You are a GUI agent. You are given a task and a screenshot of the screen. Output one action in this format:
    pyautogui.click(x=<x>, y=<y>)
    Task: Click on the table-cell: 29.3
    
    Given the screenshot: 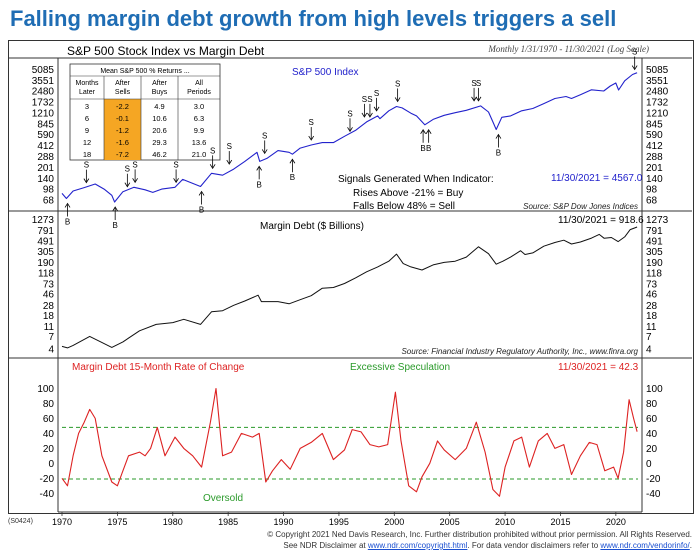 What is the action you would take?
    pyautogui.click(x=159, y=142)
    